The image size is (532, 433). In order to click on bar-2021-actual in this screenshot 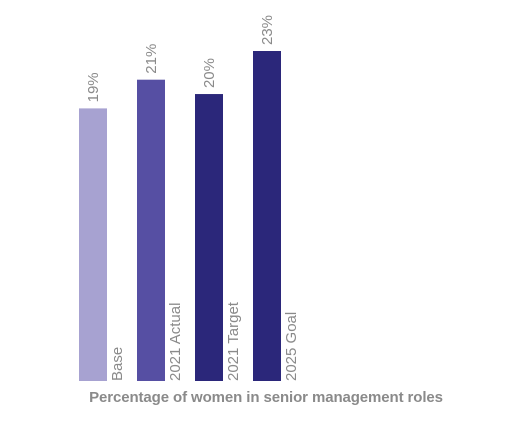, I will do `click(151, 230)`.